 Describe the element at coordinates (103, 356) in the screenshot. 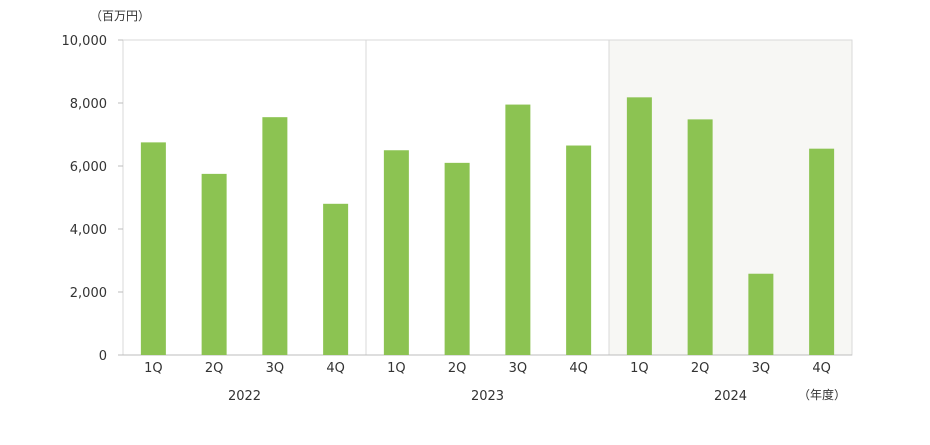

I see `y-tick-label: 0` at that location.